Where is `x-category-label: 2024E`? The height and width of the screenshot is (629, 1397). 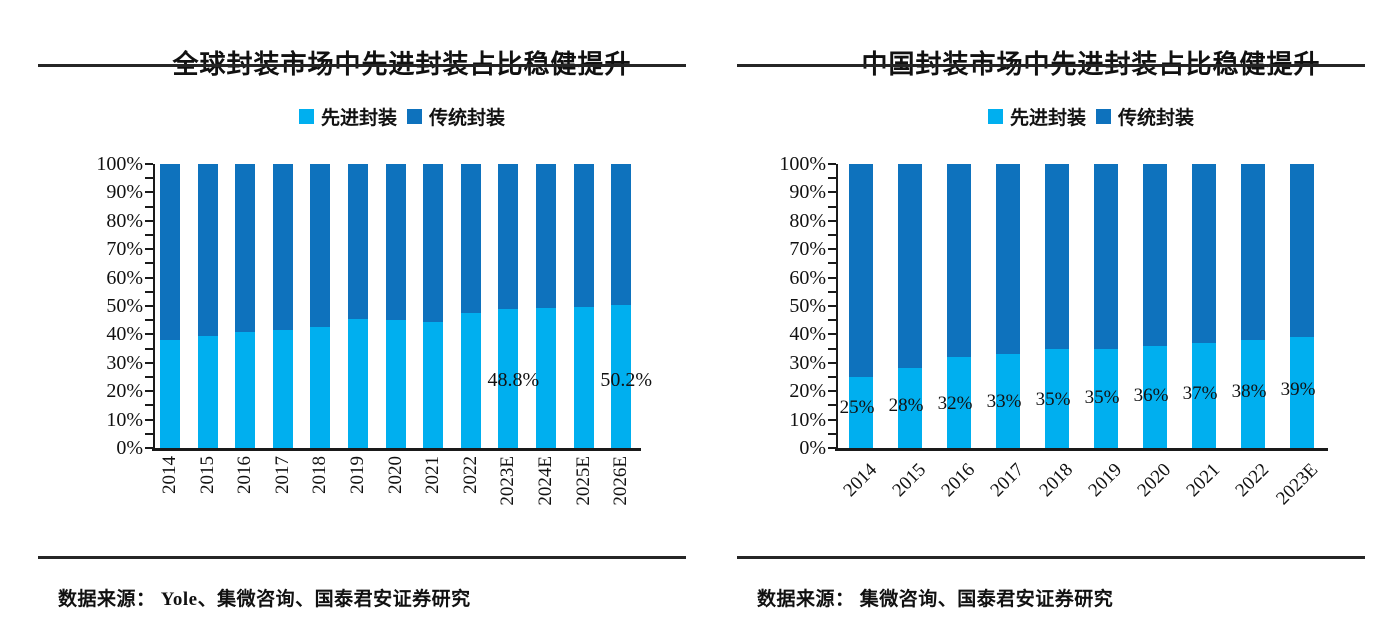
x-category-label: 2024E is located at coordinates (545, 481).